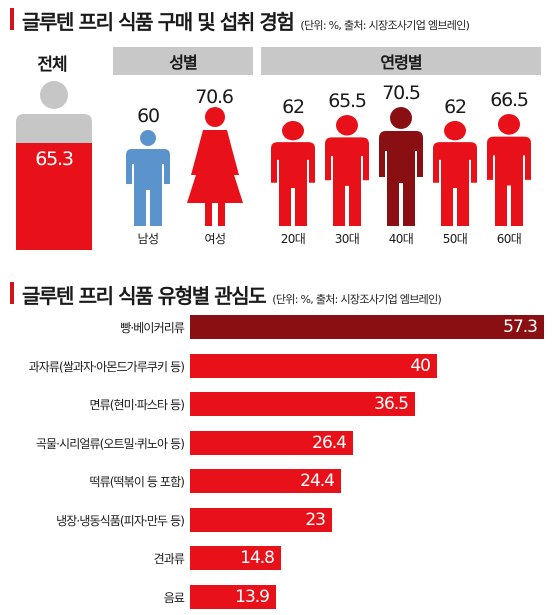 This screenshot has width=554, height=615. I want to click on bar-value-label: 23, so click(315, 520).